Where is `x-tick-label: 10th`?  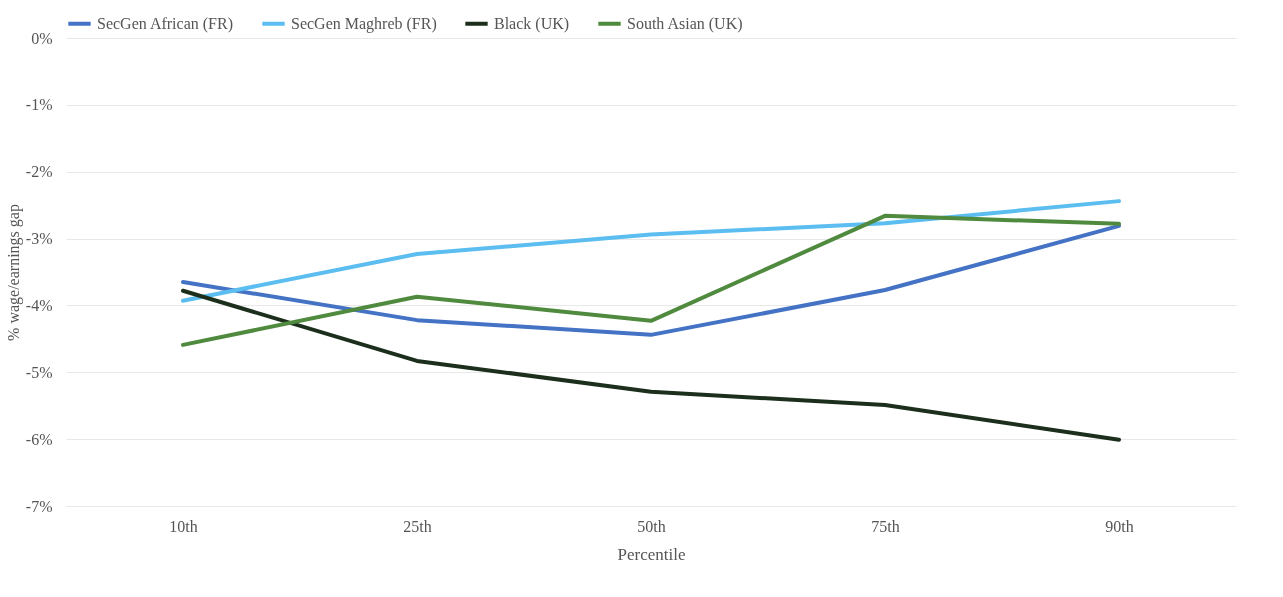
x-tick-label: 10th is located at coordinates (183, 526).